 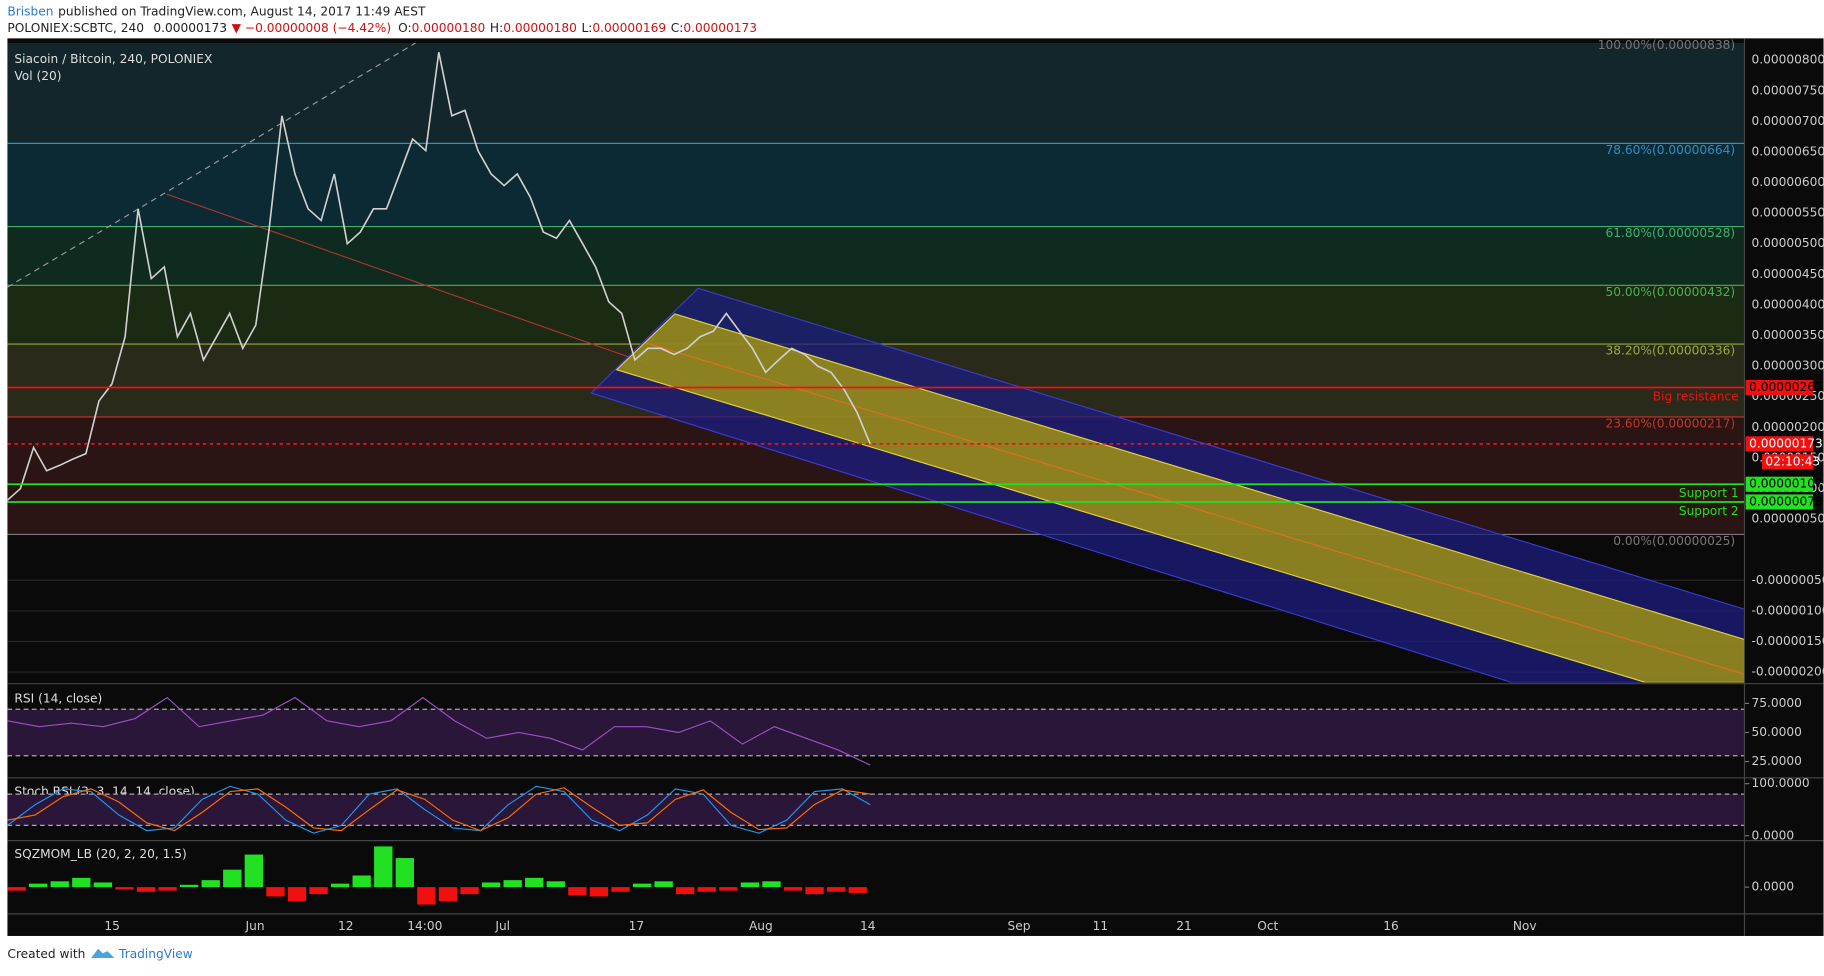 I want to click on y-tick-label: 0.00000050, so click(x=1787, y=519).